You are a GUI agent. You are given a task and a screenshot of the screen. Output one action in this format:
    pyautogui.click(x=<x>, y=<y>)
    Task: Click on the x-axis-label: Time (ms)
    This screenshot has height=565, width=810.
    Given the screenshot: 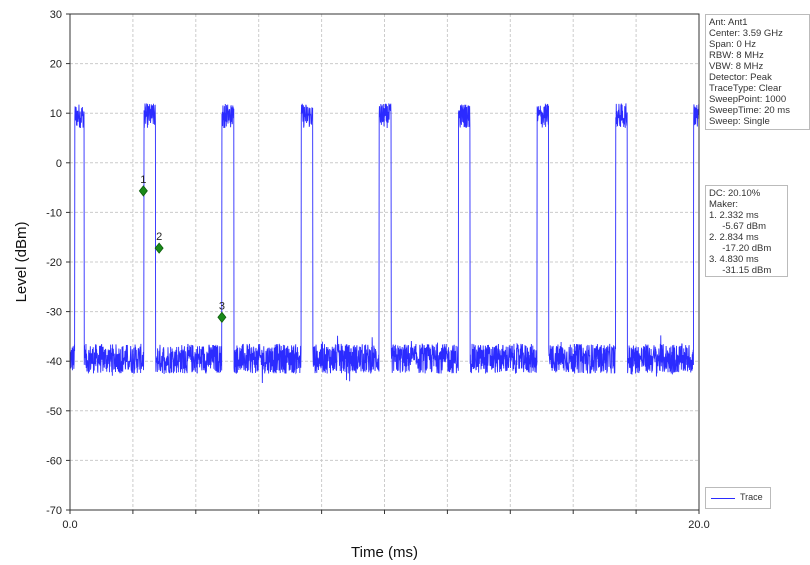 What is the action you would take?
    pyautogui.click(x=384, y=552)
    